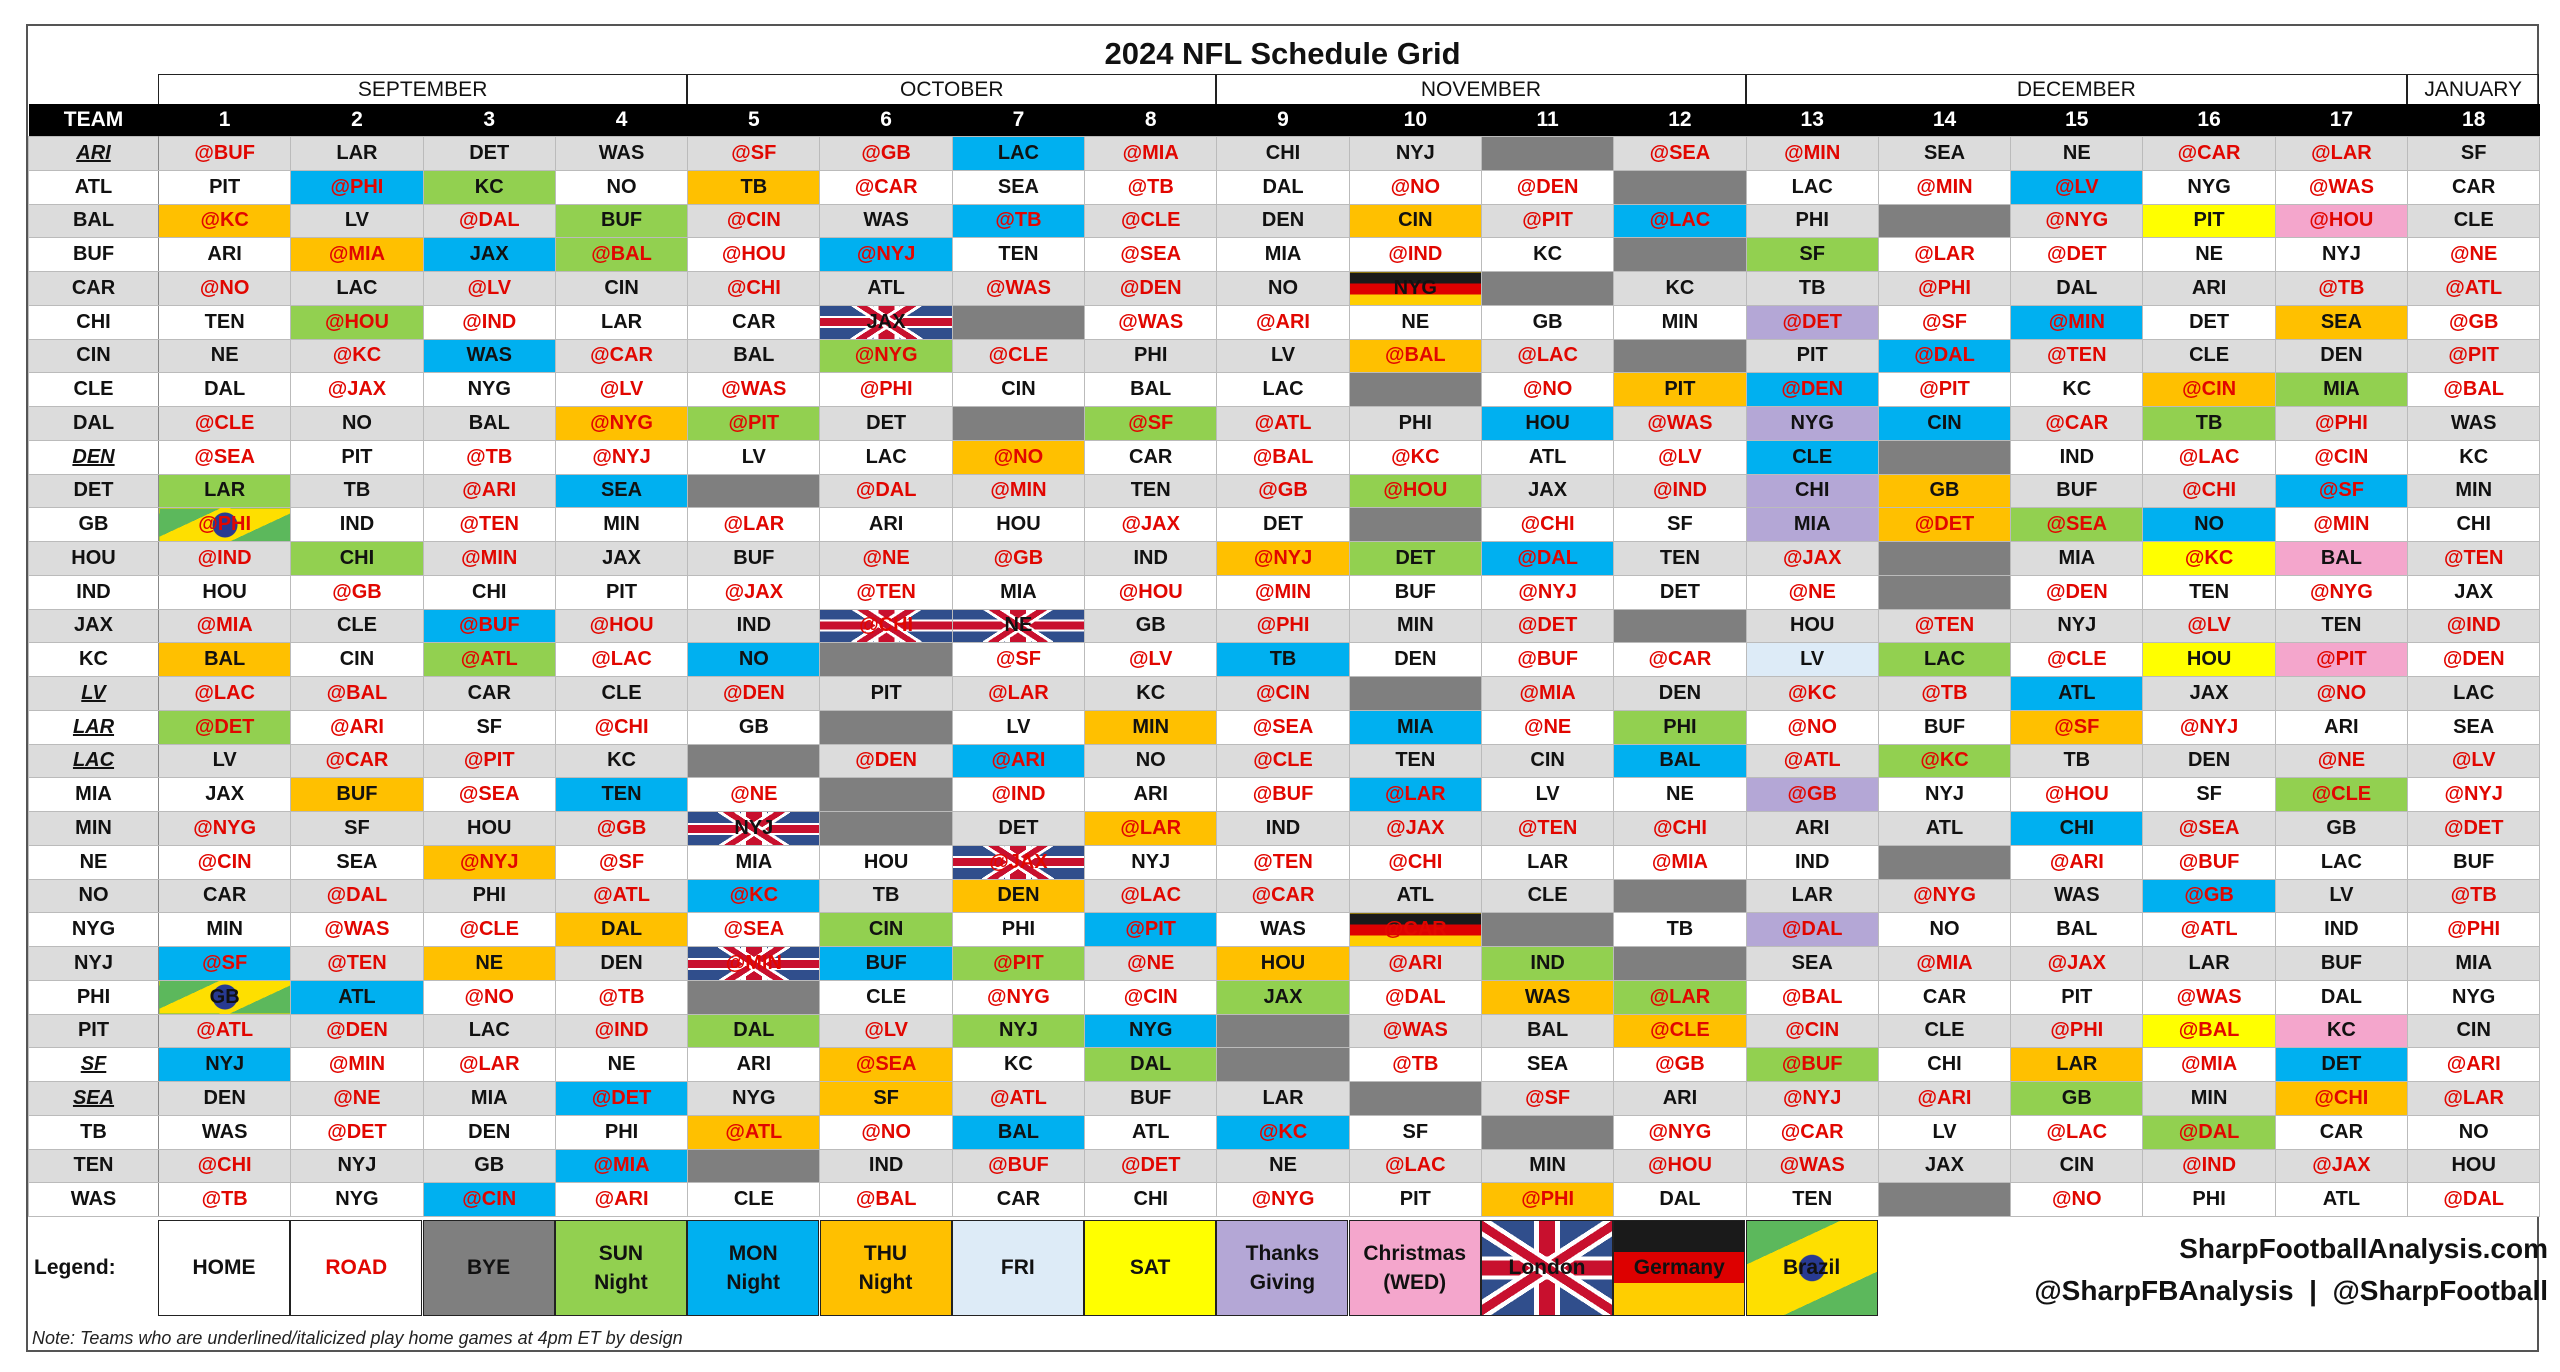  I want to click on game-cell: @TEN, so click(489, 524).